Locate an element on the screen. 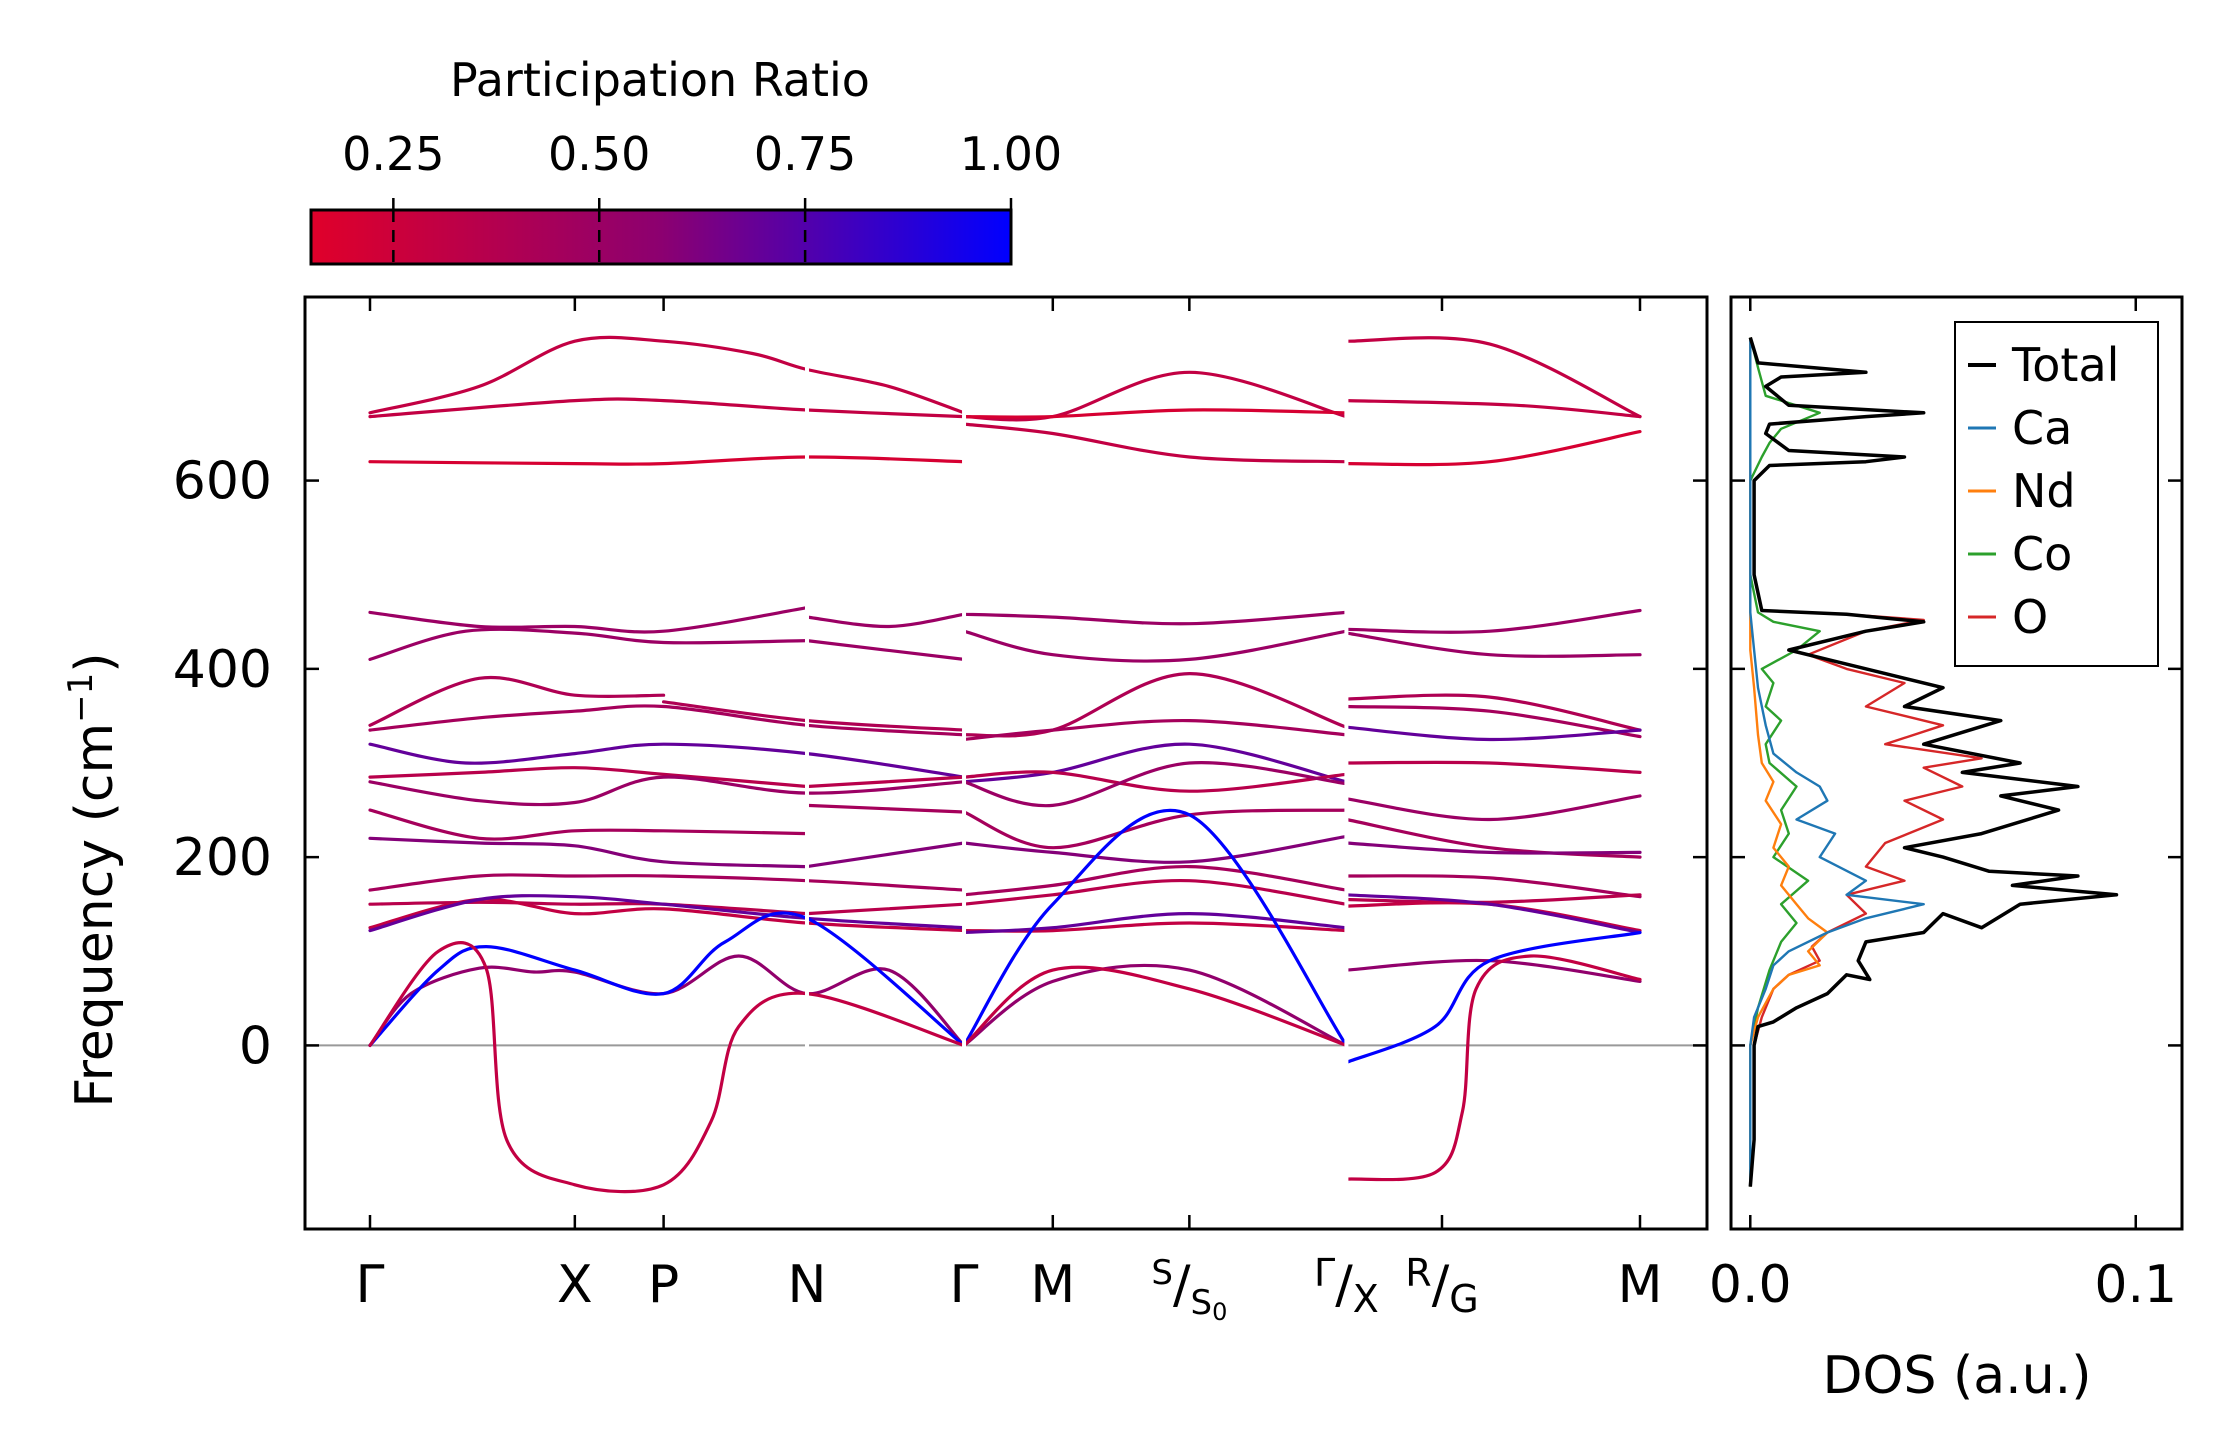 This screenshot has width=2222, height=1455. legend-label-ca: Ca is located at coordinates (2042, 428).